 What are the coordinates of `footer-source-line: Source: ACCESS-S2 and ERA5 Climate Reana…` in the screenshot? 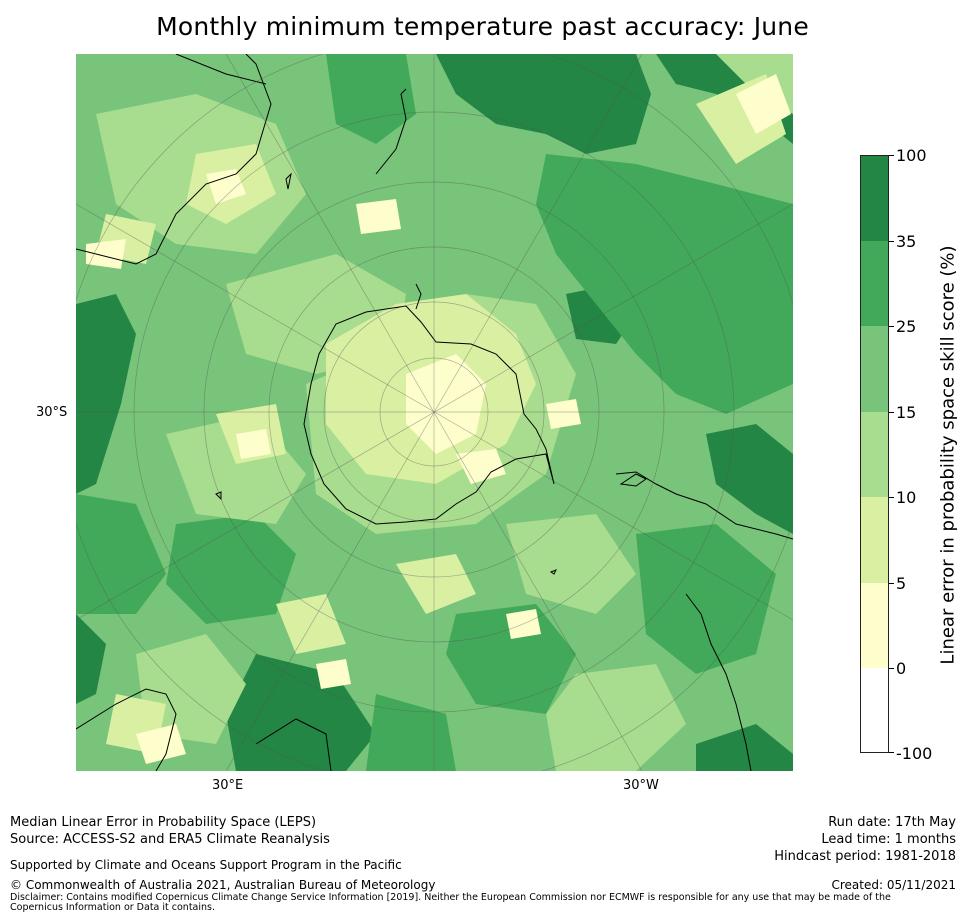 It's located at (170, 839).